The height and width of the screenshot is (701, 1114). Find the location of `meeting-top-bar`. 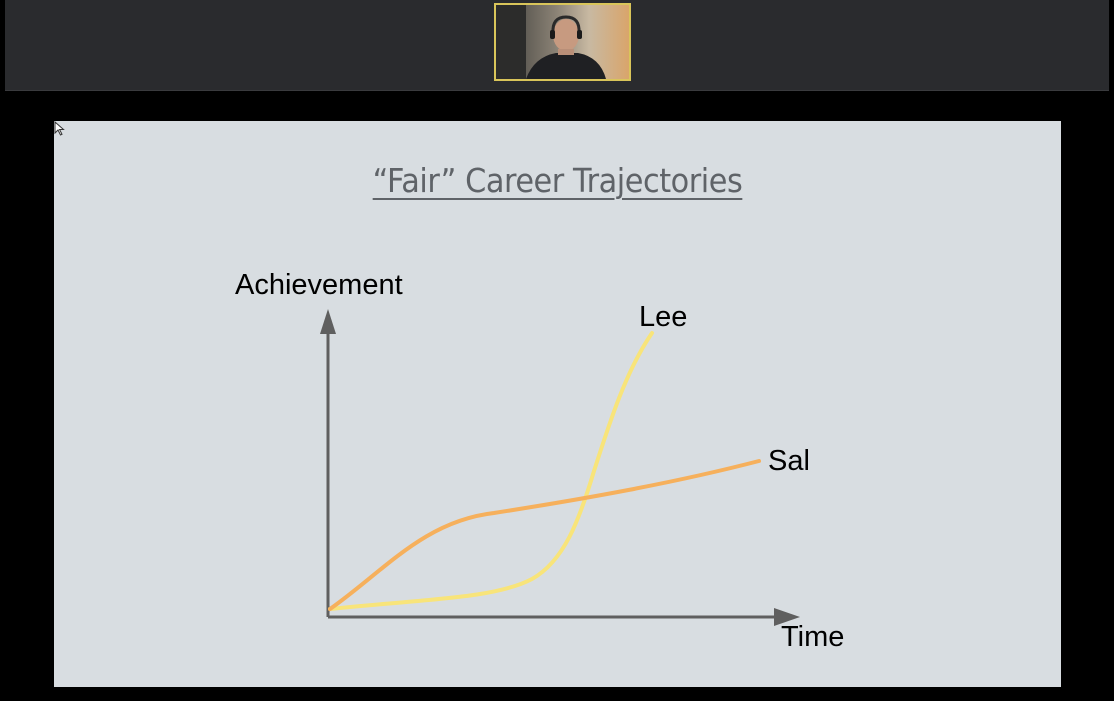

meeting-top-bar is located at coordinates (557, 45).